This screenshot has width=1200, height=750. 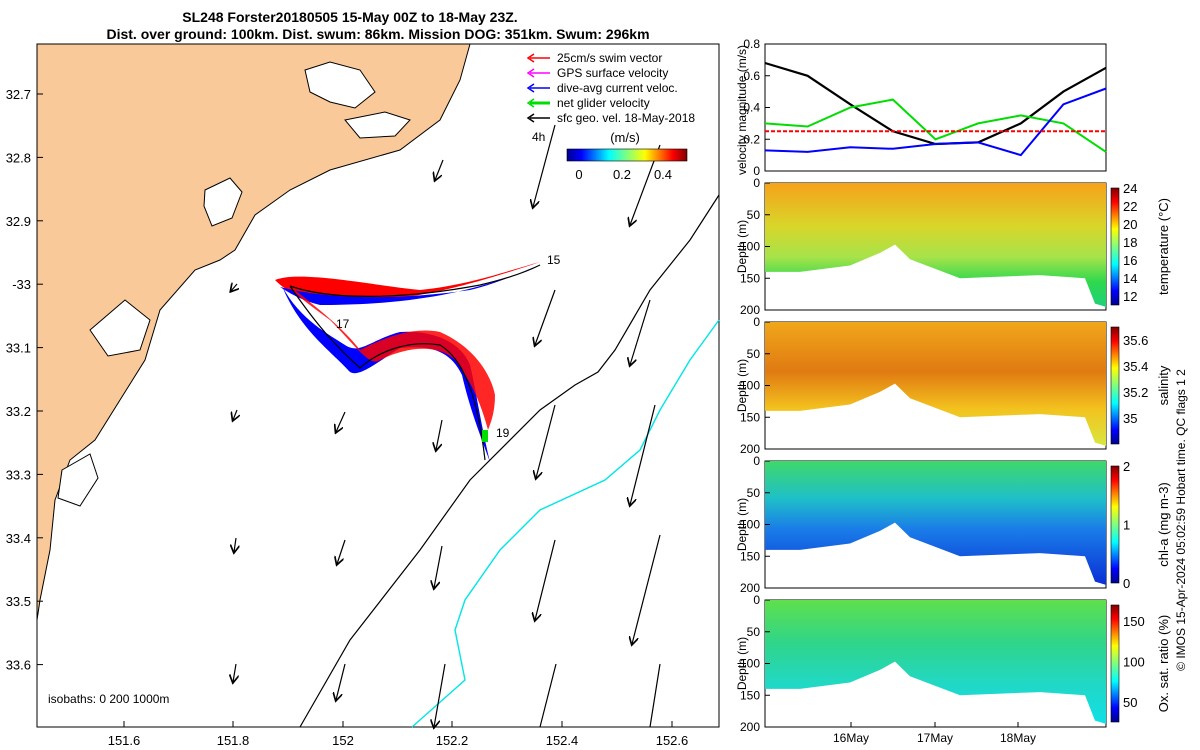 What do you see at coordinates (18, 94) in the screenshot?
I see `map-y-tick: 32.7` at bounding box center [18, 94].